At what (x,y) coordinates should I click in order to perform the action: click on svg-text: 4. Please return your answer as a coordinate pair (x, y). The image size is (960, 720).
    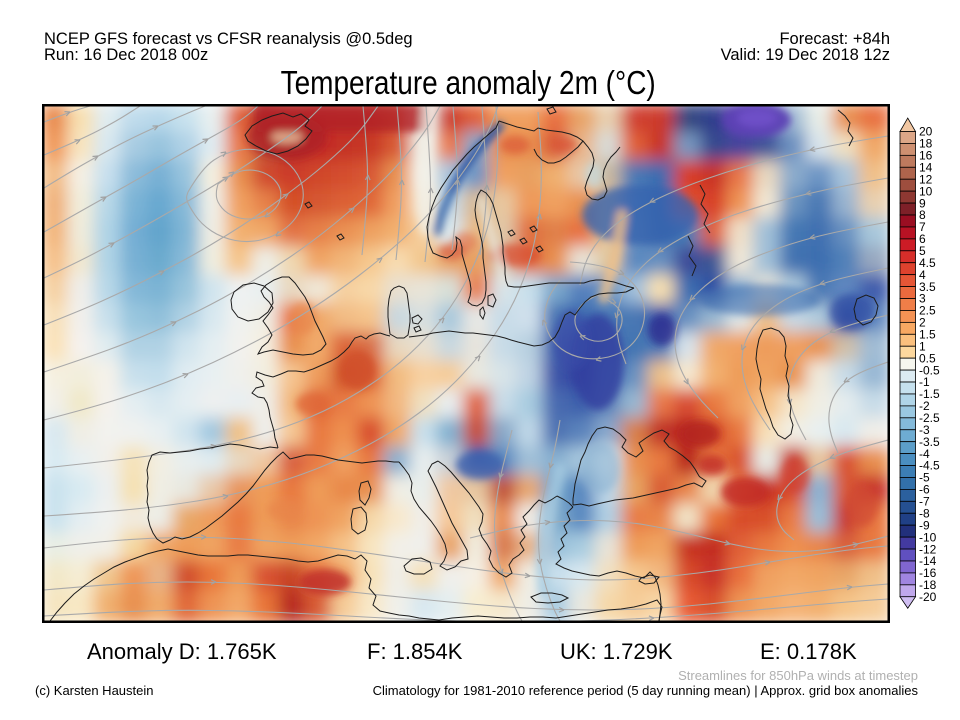
    Looking at the image, I should click on (922, 275).